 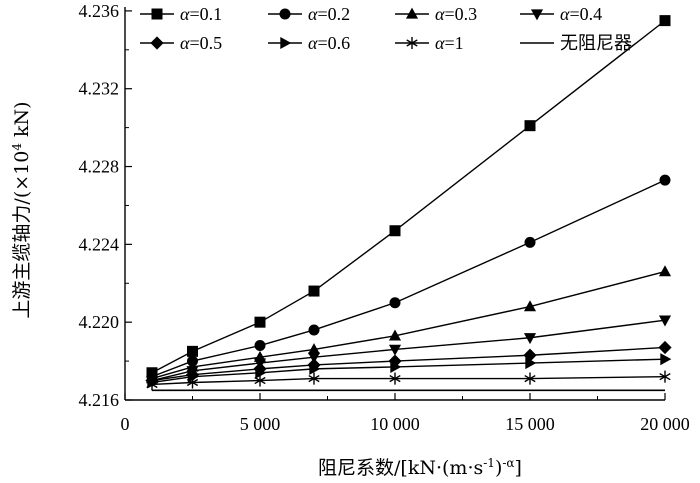 I want to click on legend-label: α=0.3, so click(x=456, y=14).